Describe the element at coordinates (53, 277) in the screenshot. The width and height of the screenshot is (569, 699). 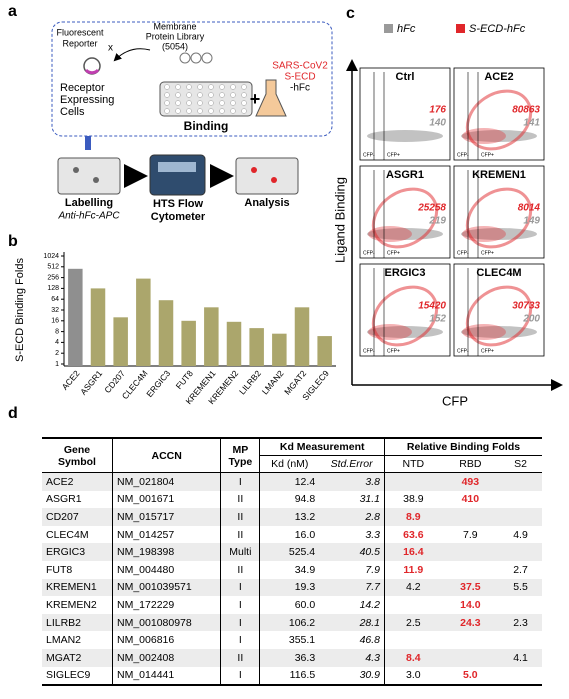
I see `y-tick-label: 256` at that location.